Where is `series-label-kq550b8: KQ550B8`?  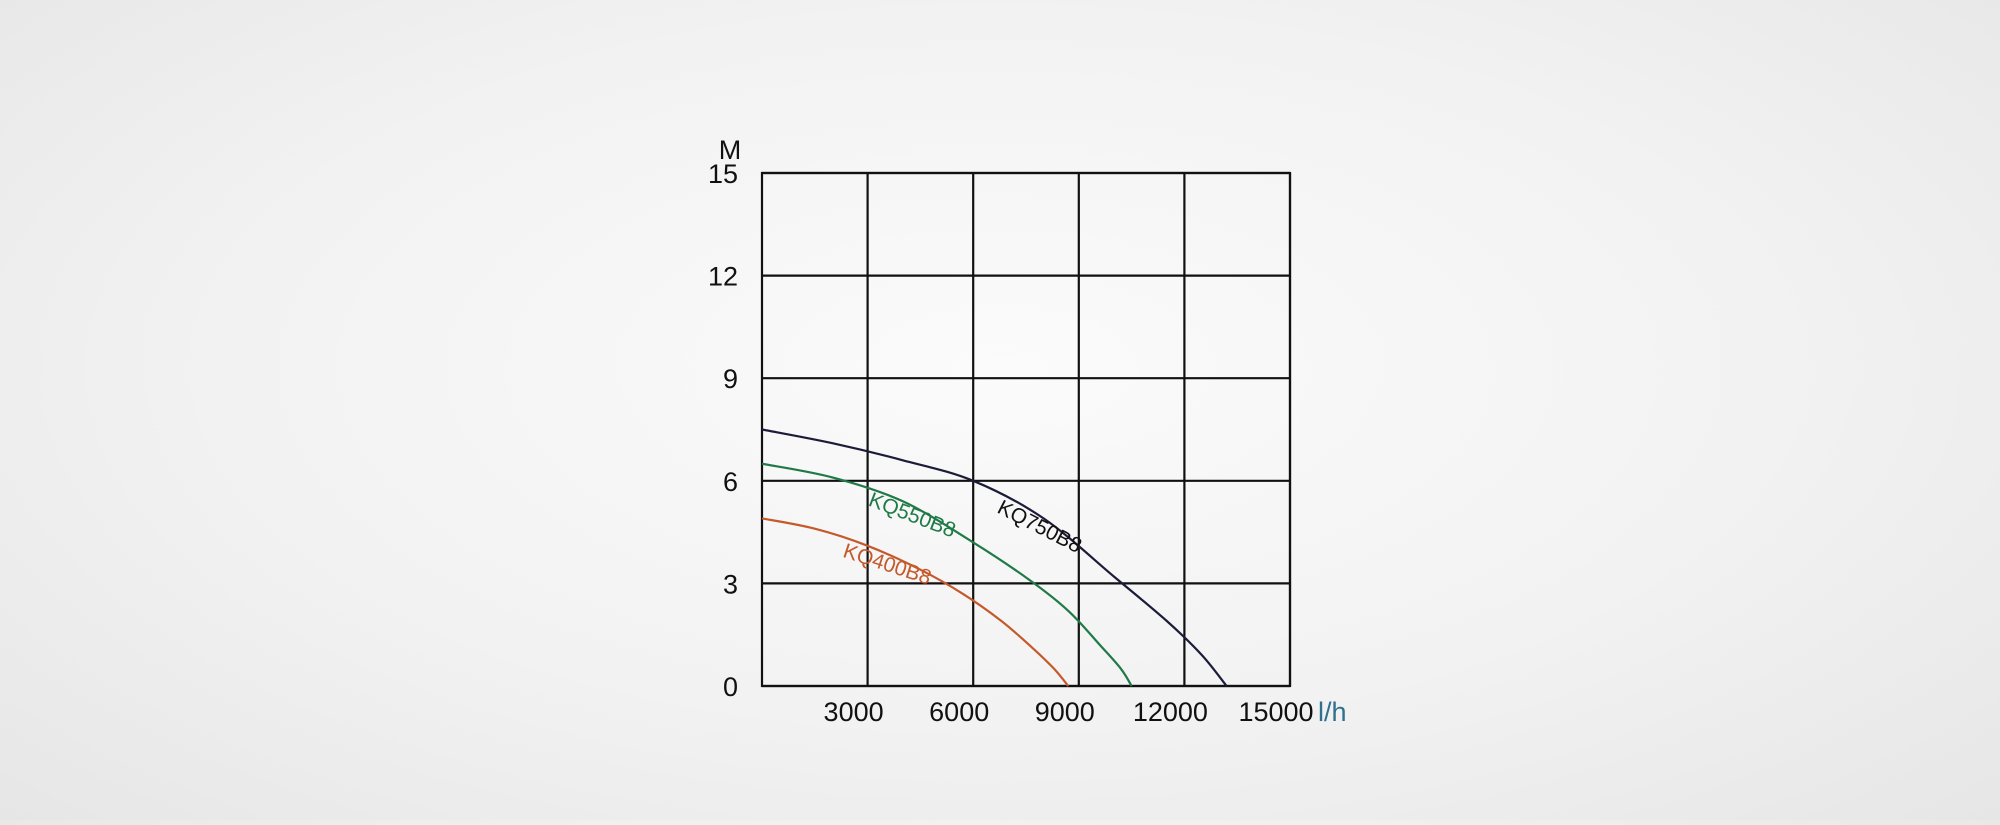
series-label-kq550b8: KQ550B8 is located at coordinates (912, 515).